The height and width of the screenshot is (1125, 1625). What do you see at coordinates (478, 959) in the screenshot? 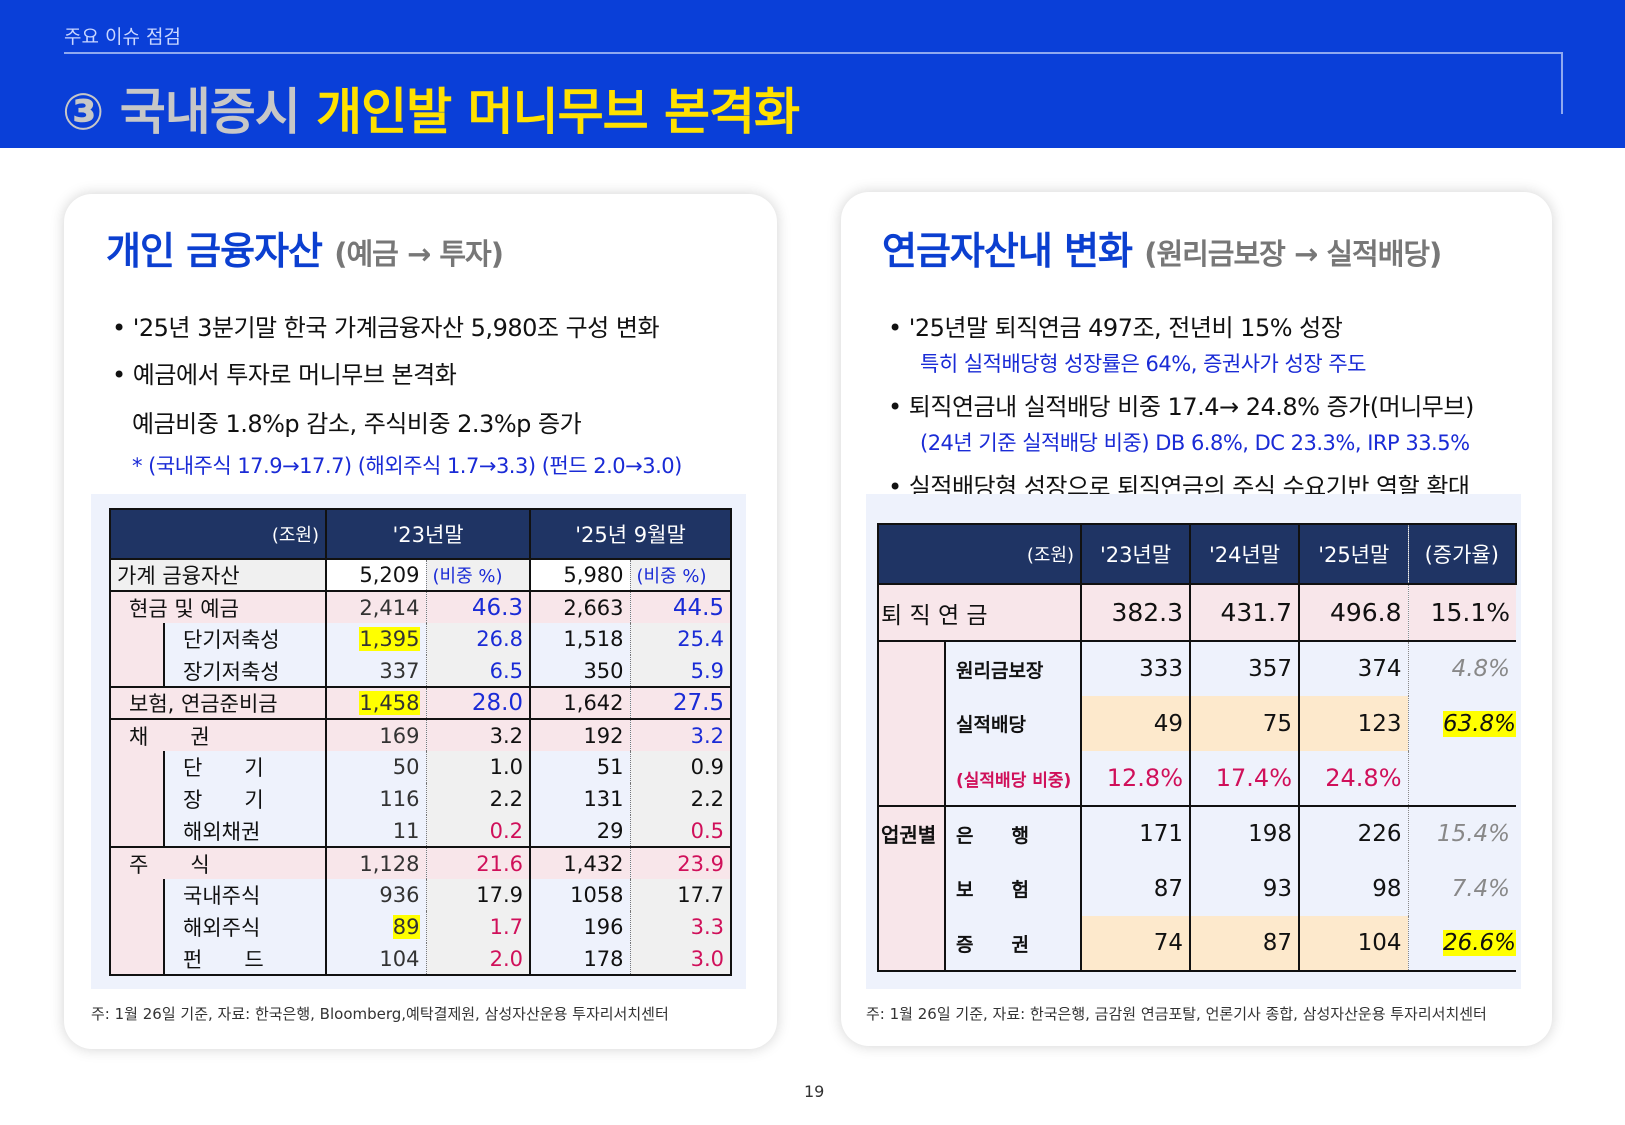
I see `table-cell: 2.0` at bounding box center [478, 959].